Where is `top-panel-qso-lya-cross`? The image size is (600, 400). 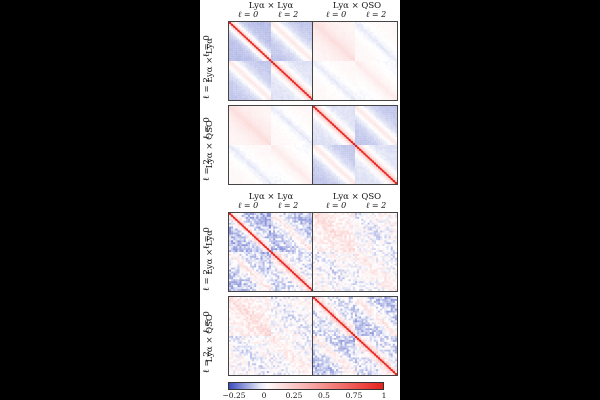
top-panel-qso-lya-cross is located at coordinates (271, 145).